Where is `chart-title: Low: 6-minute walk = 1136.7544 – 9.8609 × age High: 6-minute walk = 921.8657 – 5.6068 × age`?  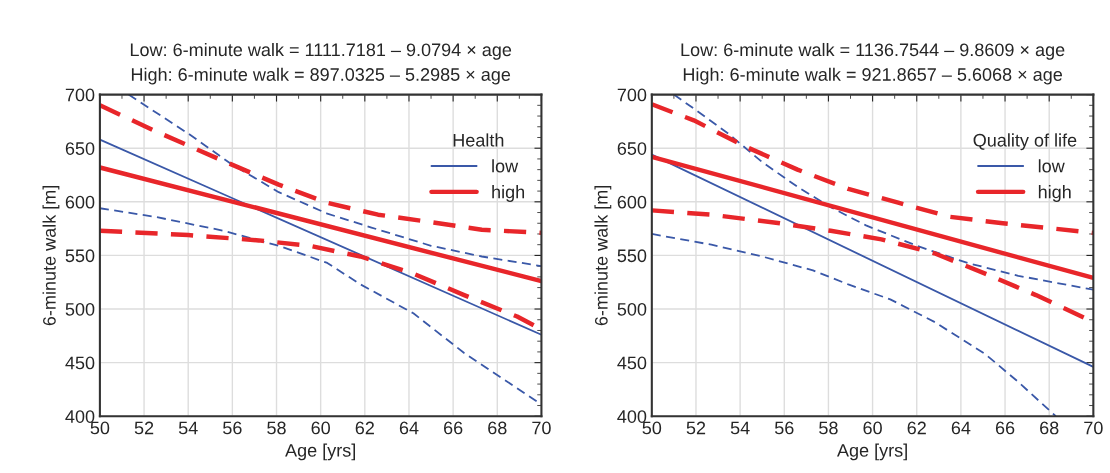
chart-title: Low: 6-minute walk = 1136.7544 – 9.8609 × age High: 6-minute walk = 921.8657 – 5.6068 × age is located at coordinates (873, 63).